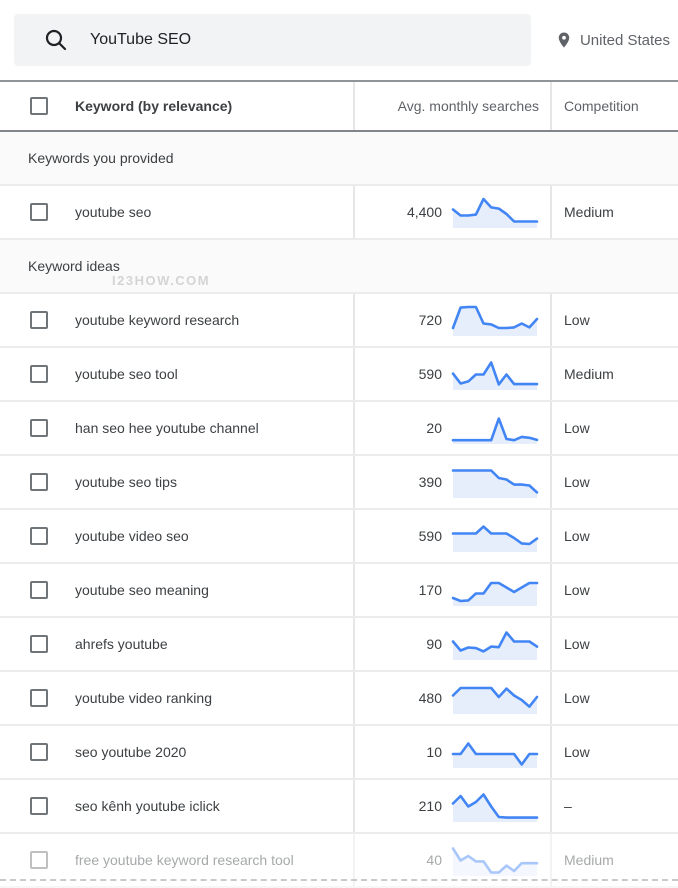 The width and height of the screenshot is (678, 888). Describe the element at coordinates (154, 106) in the screenshot. I see `keyword-column-header: Keyword (by relevance)` at that location.